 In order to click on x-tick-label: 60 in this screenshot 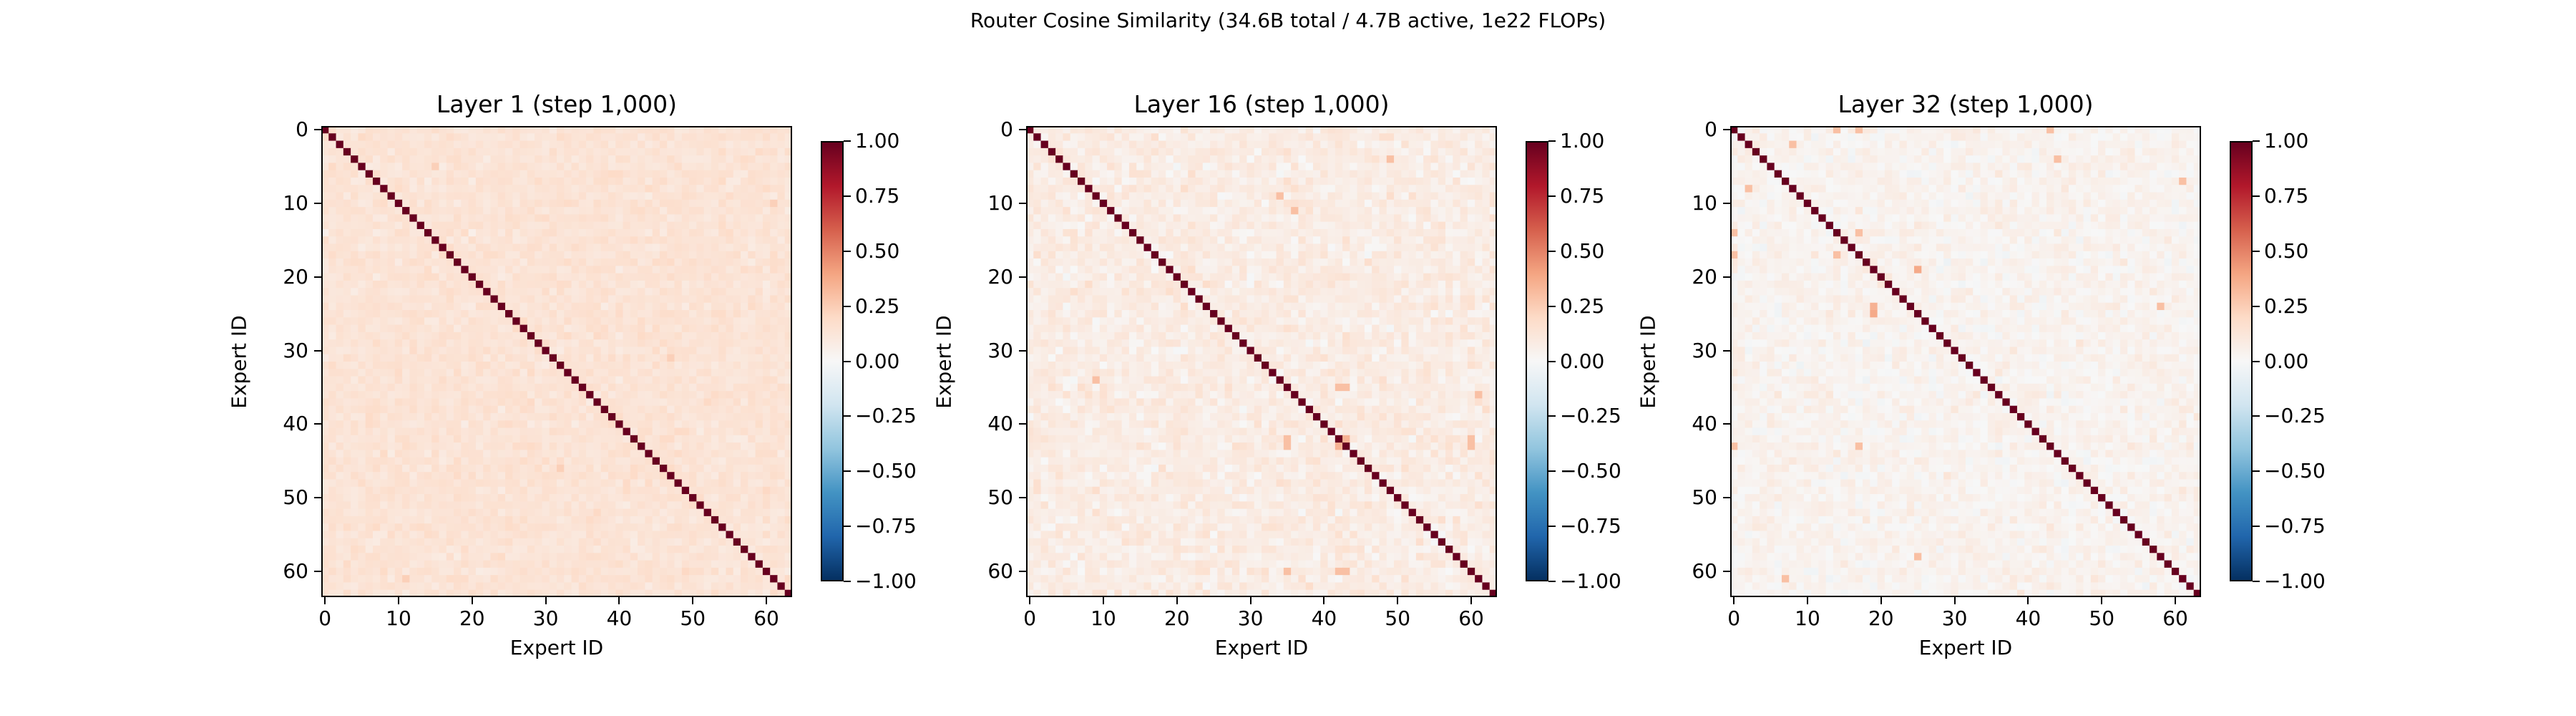, I will do `click(1471, 618)`.